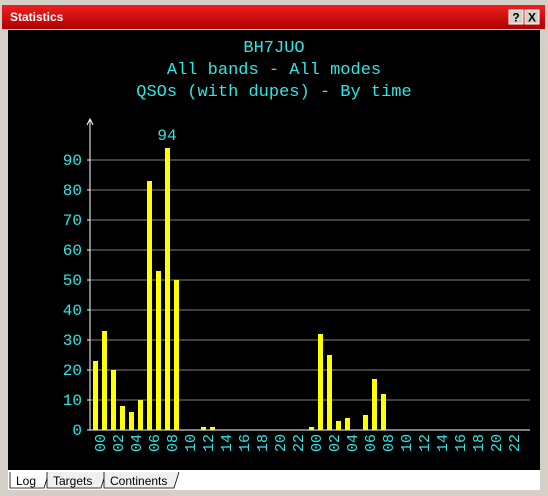 The width and height of the screenshot is (548, 496). I want to click on y-tick-label: 70, so click(72, 221).